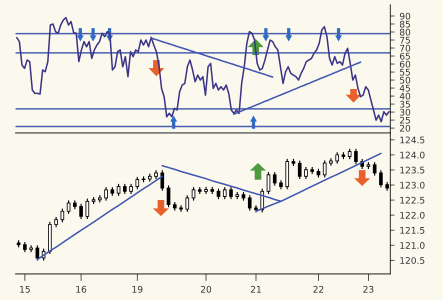  I want to click on y-tick-label: 35, so click(405, 104).